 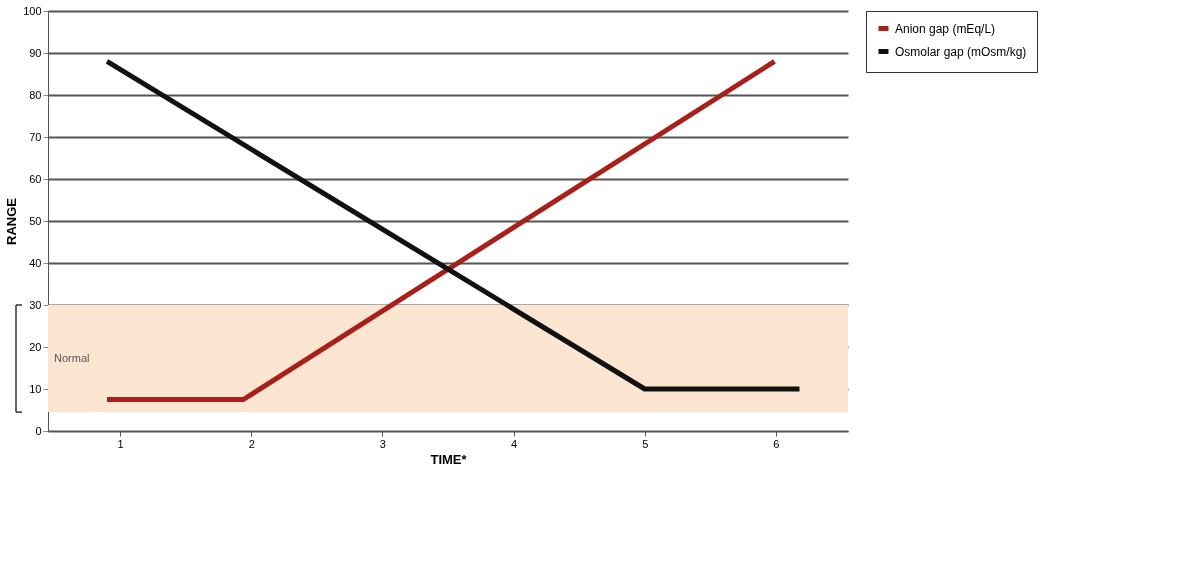 I want to click on legend-label: Anion gap (mEq/L), so click(x=945, y=28).